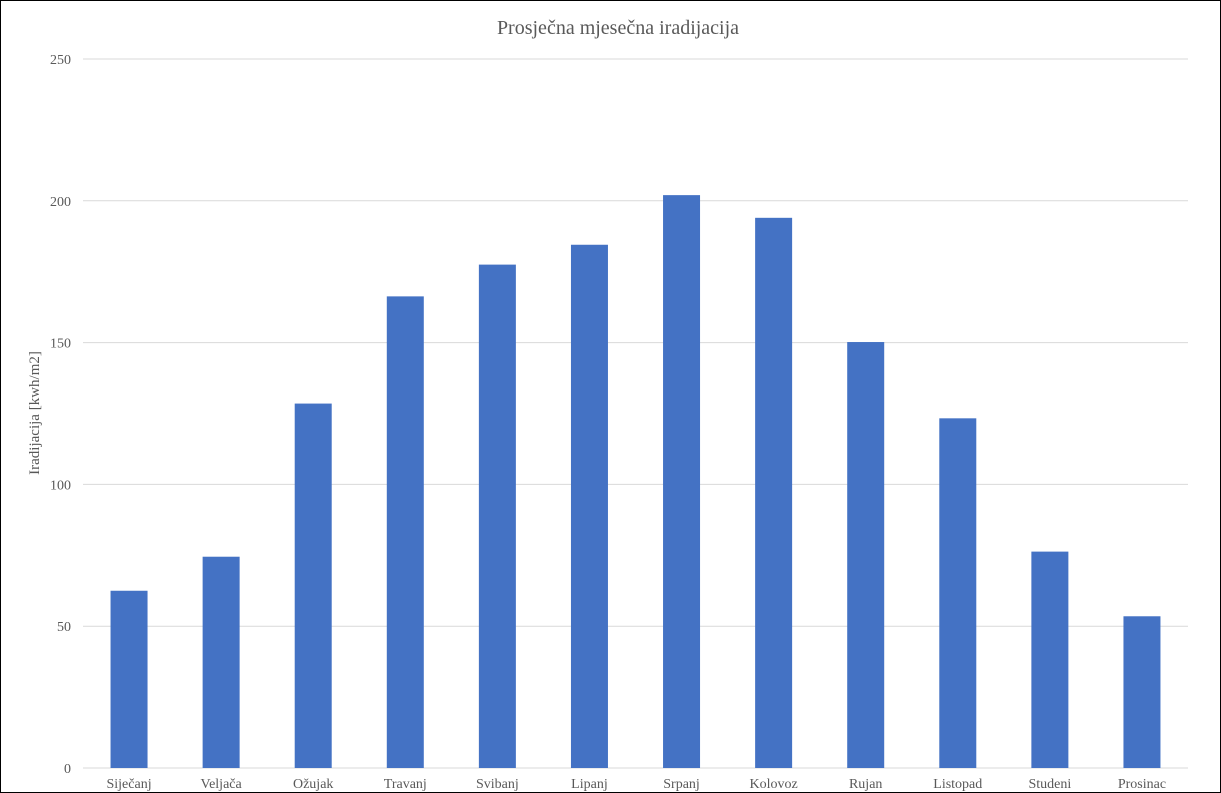  Describe the element at coordinates (60, 60) in the screenshot. I see `y-tick-label: 250` at that location.